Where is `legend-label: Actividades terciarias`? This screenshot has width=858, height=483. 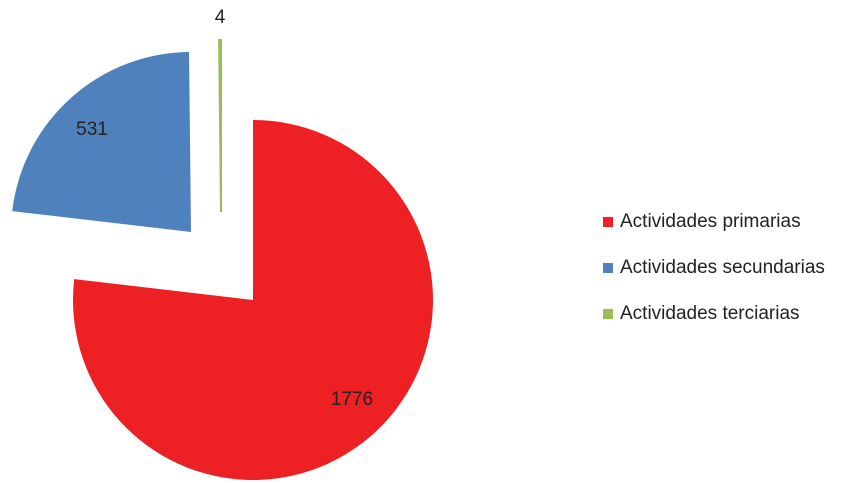
legend-label: Actividades terciarias is located at coordinates (710, 313).